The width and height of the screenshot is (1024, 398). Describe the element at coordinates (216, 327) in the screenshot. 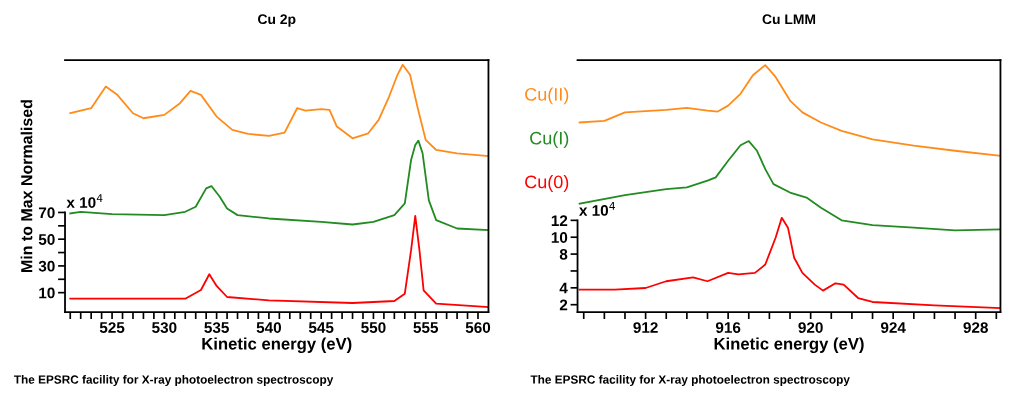

I see `x-tick-label: 535` at that location.